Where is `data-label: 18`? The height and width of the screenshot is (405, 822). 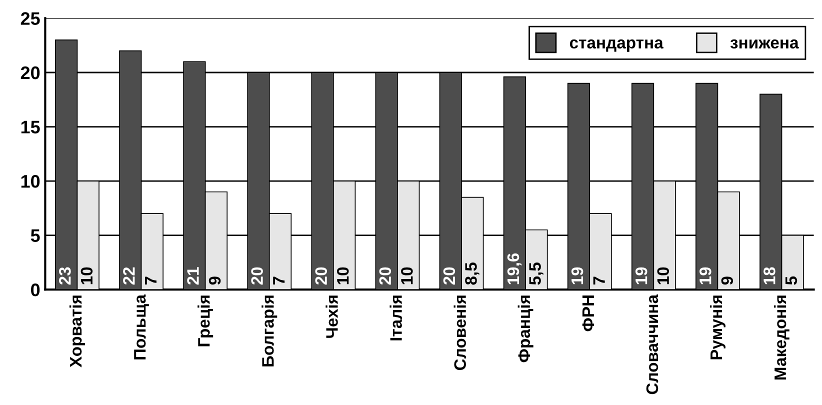 data-label: 18 is located at coordinates (770, 275).